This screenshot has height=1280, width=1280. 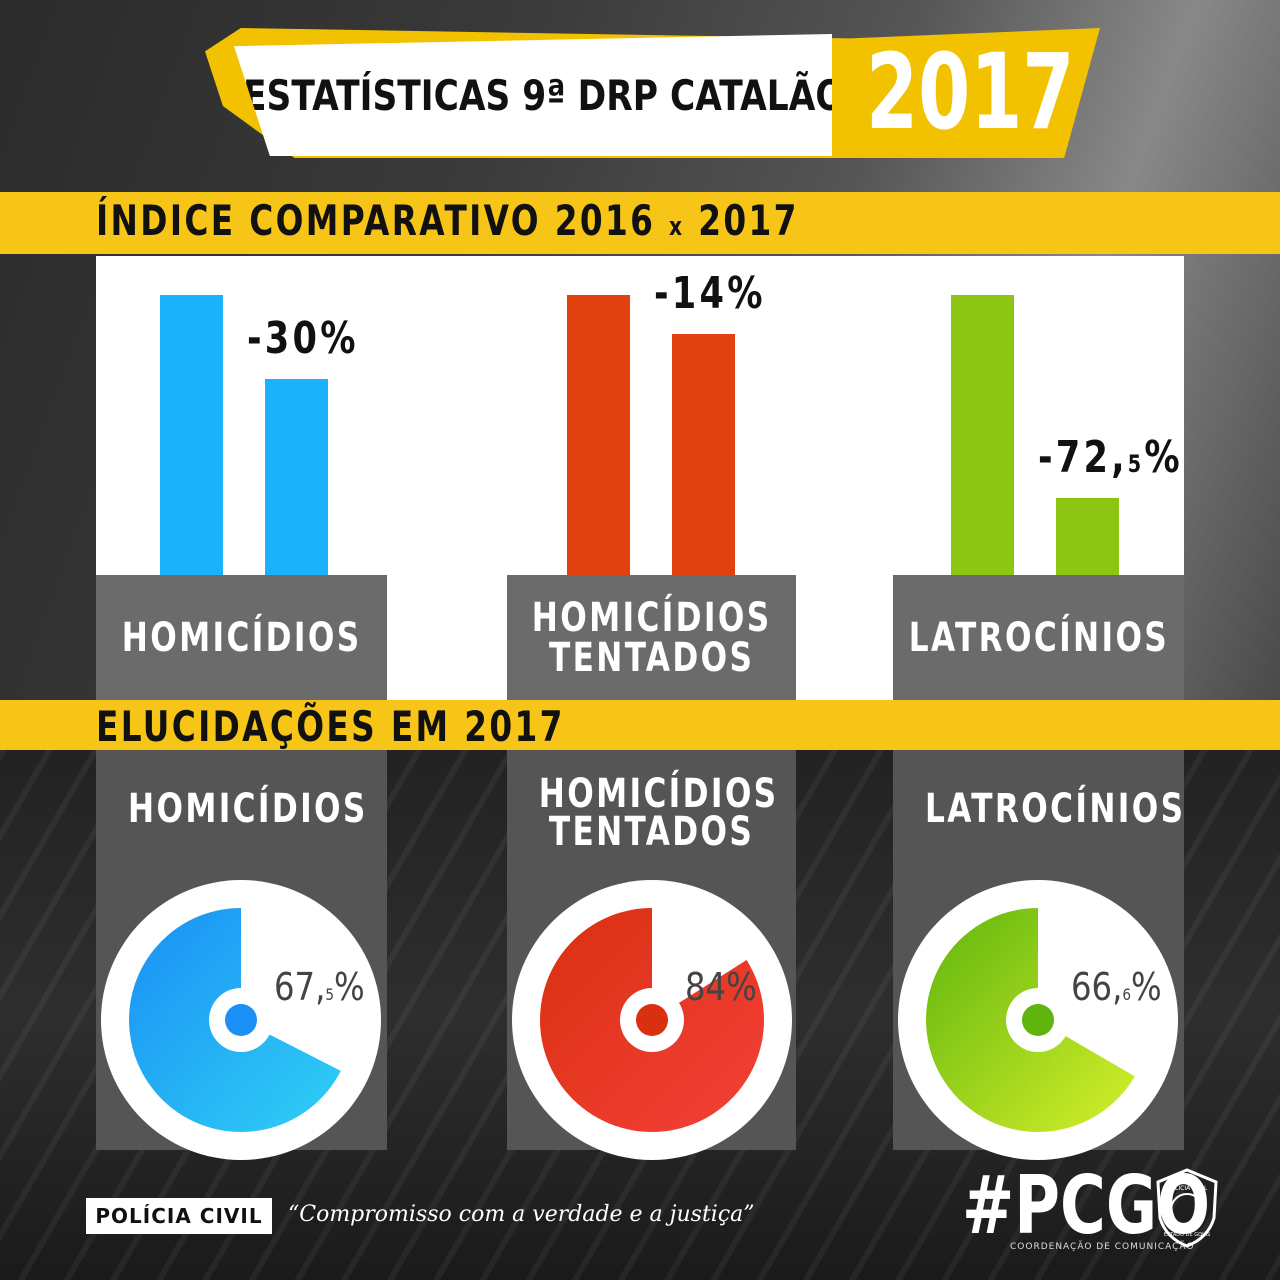 I want to click on donut-latrocinios: 66,6%, so click(x=1038, y=1020).